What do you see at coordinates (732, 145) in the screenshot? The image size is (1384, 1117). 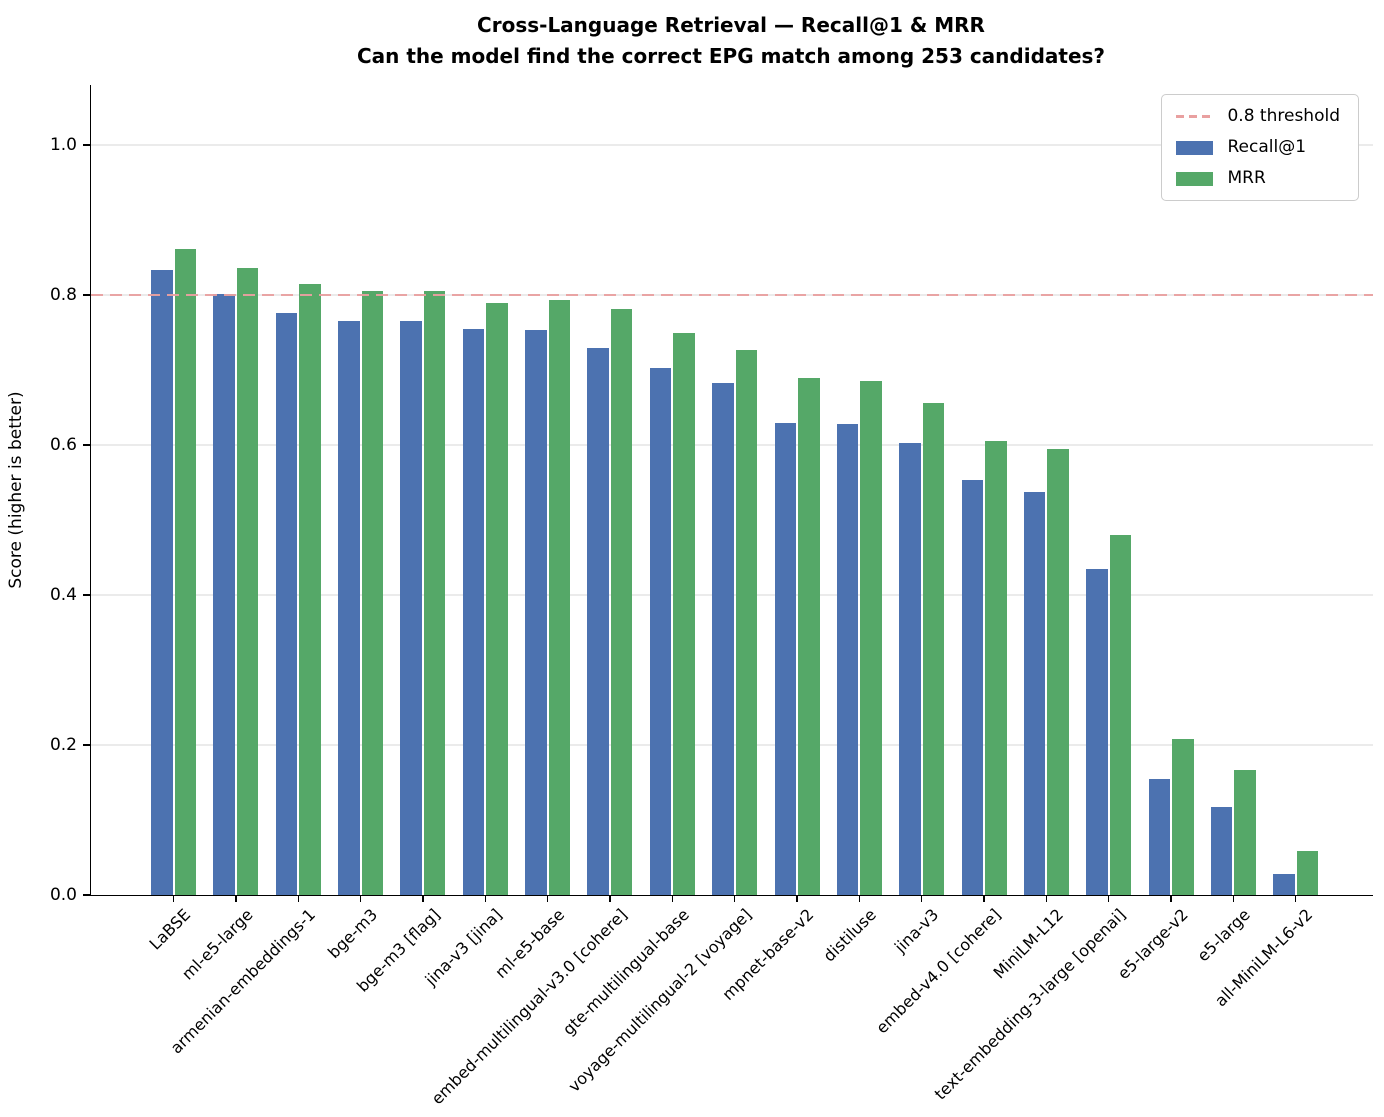 I see `gridline-1.0` at bounding box center [732, 145].